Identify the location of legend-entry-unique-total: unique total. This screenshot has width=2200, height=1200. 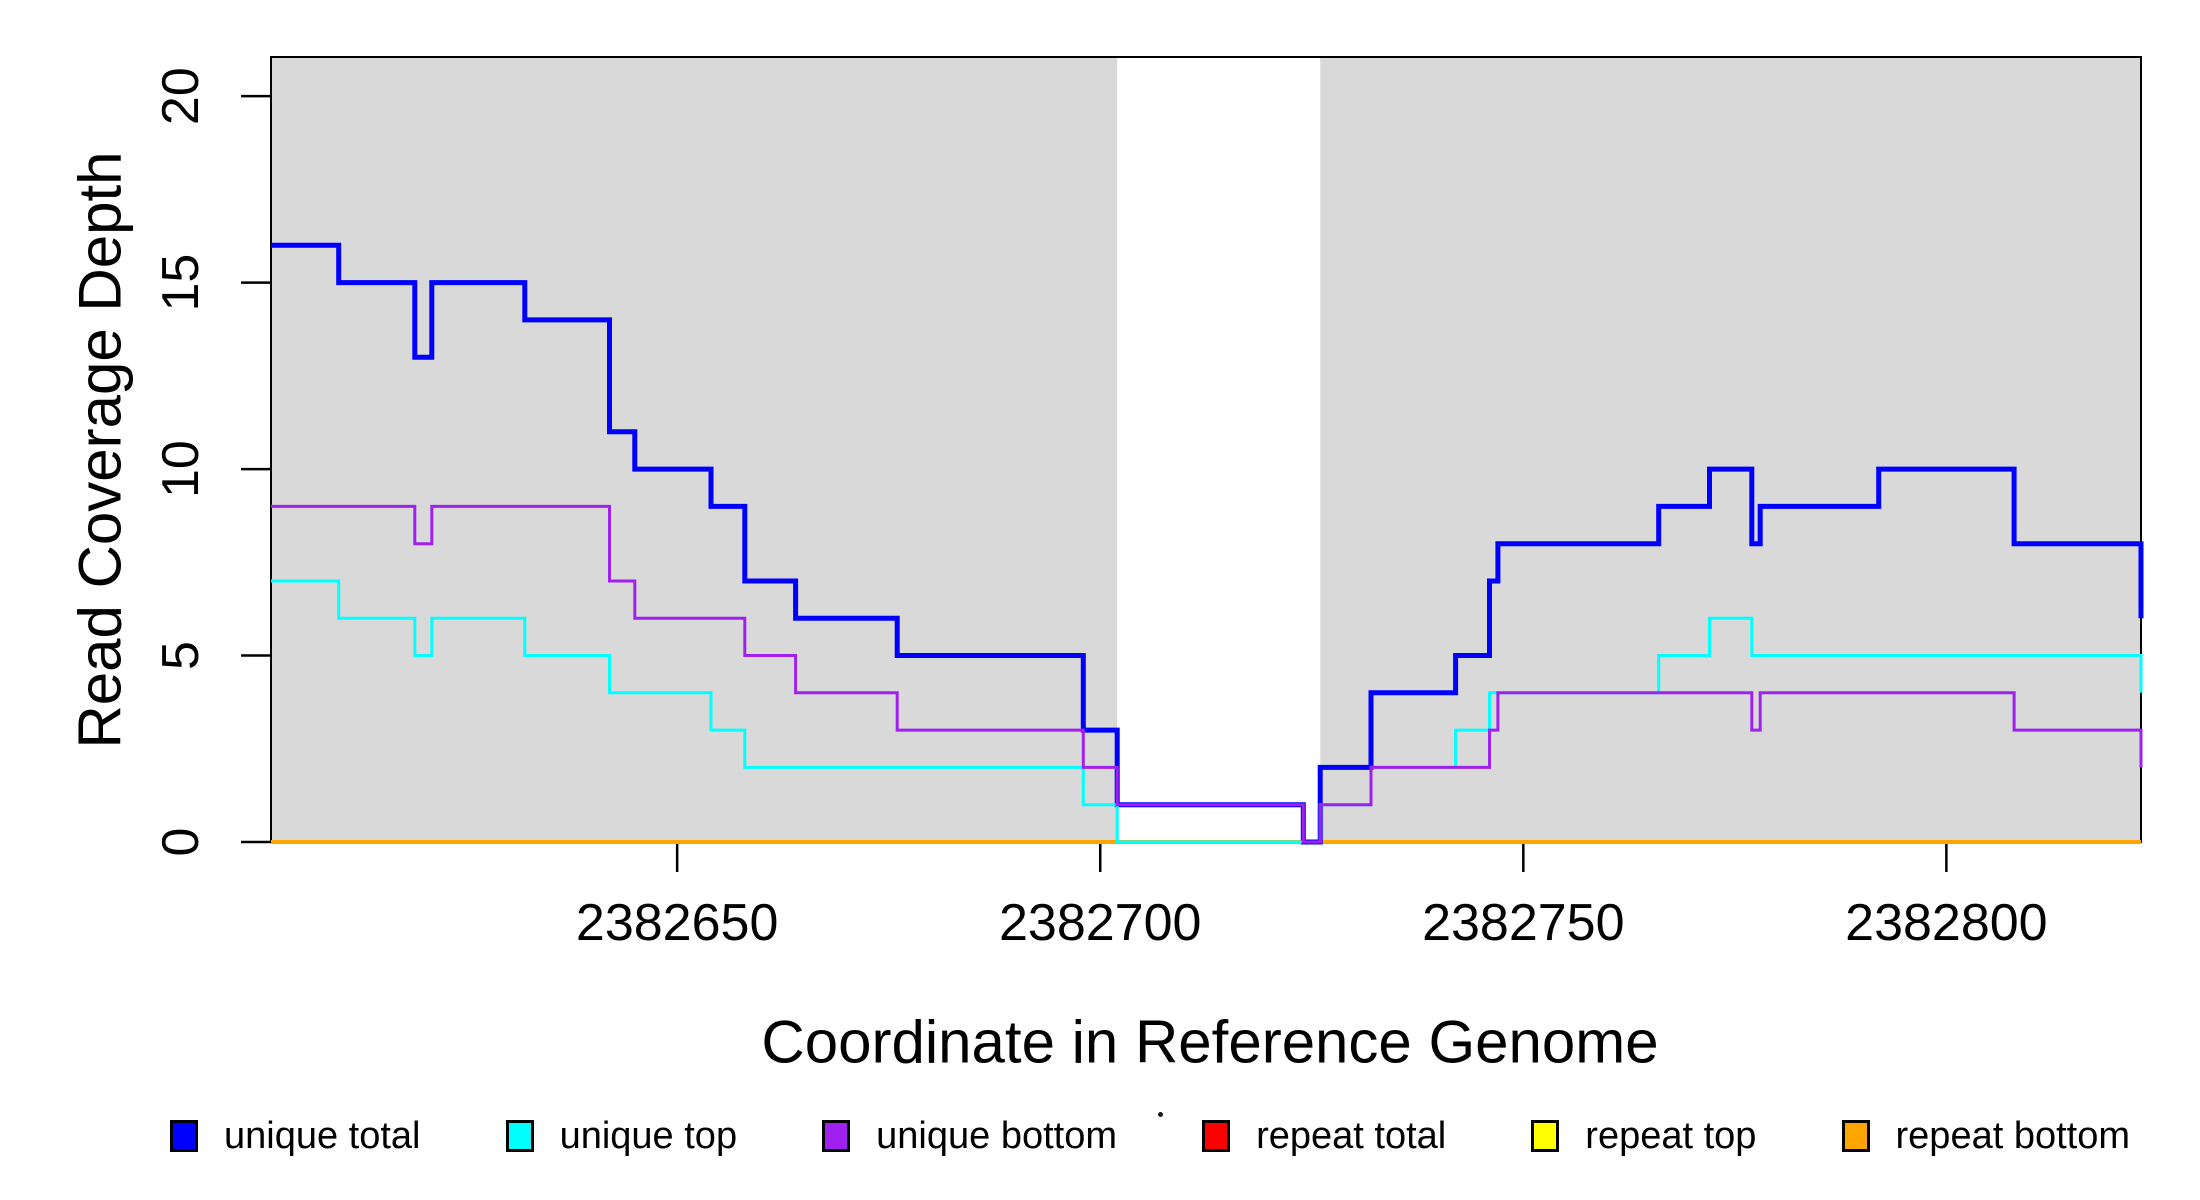
(295, 1136).